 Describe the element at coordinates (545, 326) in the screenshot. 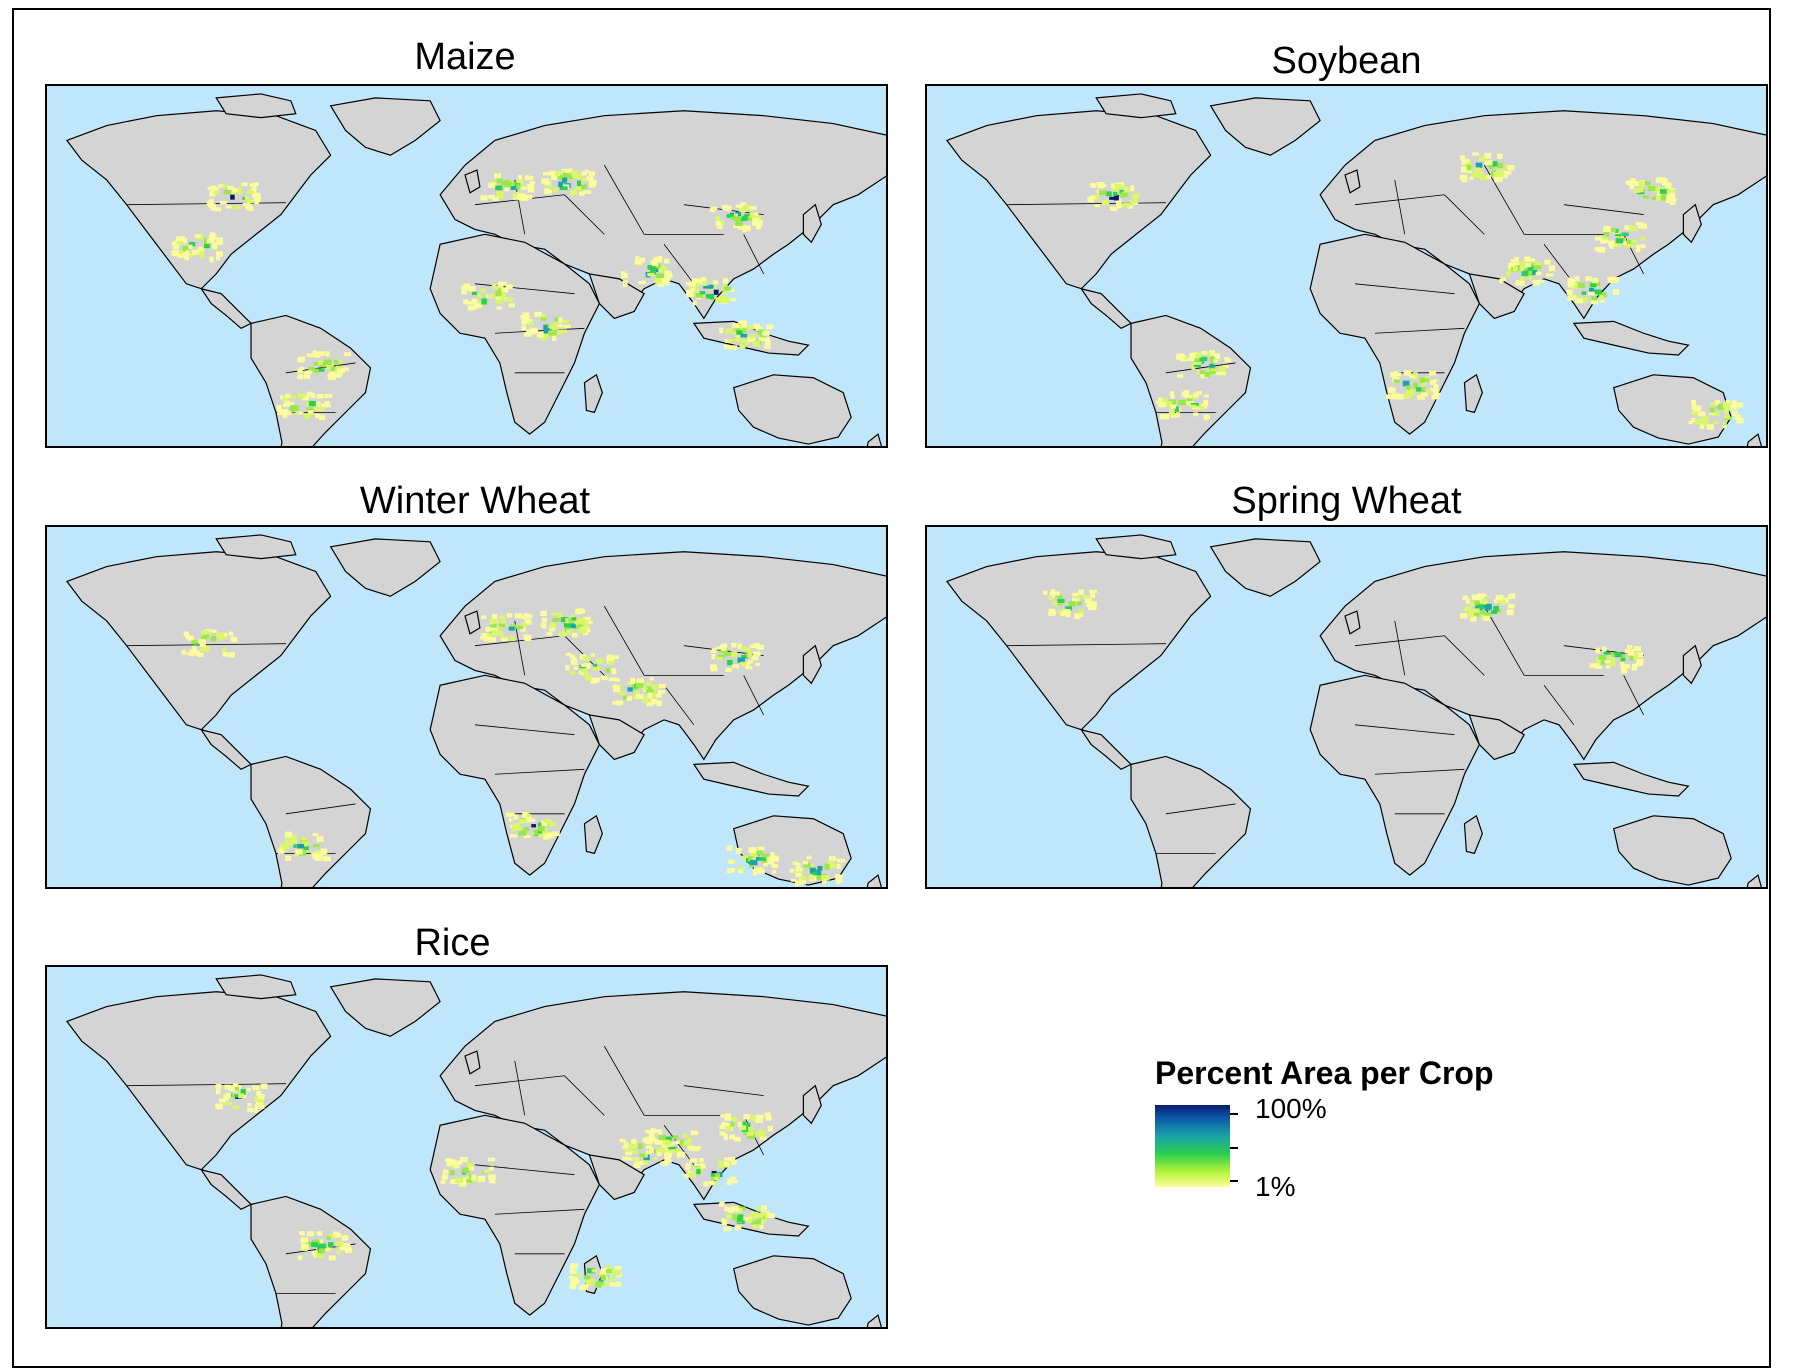

I see `crop-region-east-africa` at that location.